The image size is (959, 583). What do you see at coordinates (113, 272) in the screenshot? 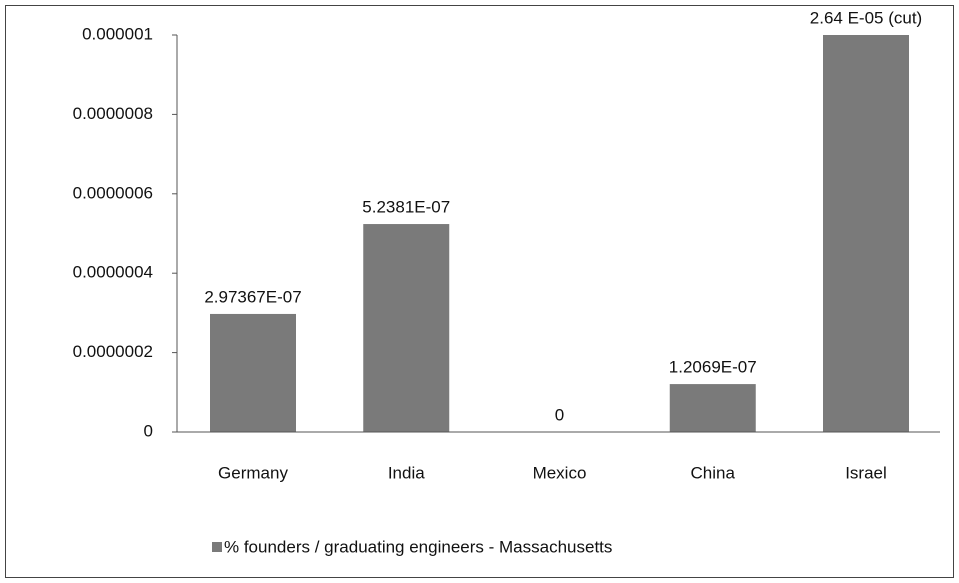
I see `y-tick-label: 0.0000004` at bounding box center [113, 272].